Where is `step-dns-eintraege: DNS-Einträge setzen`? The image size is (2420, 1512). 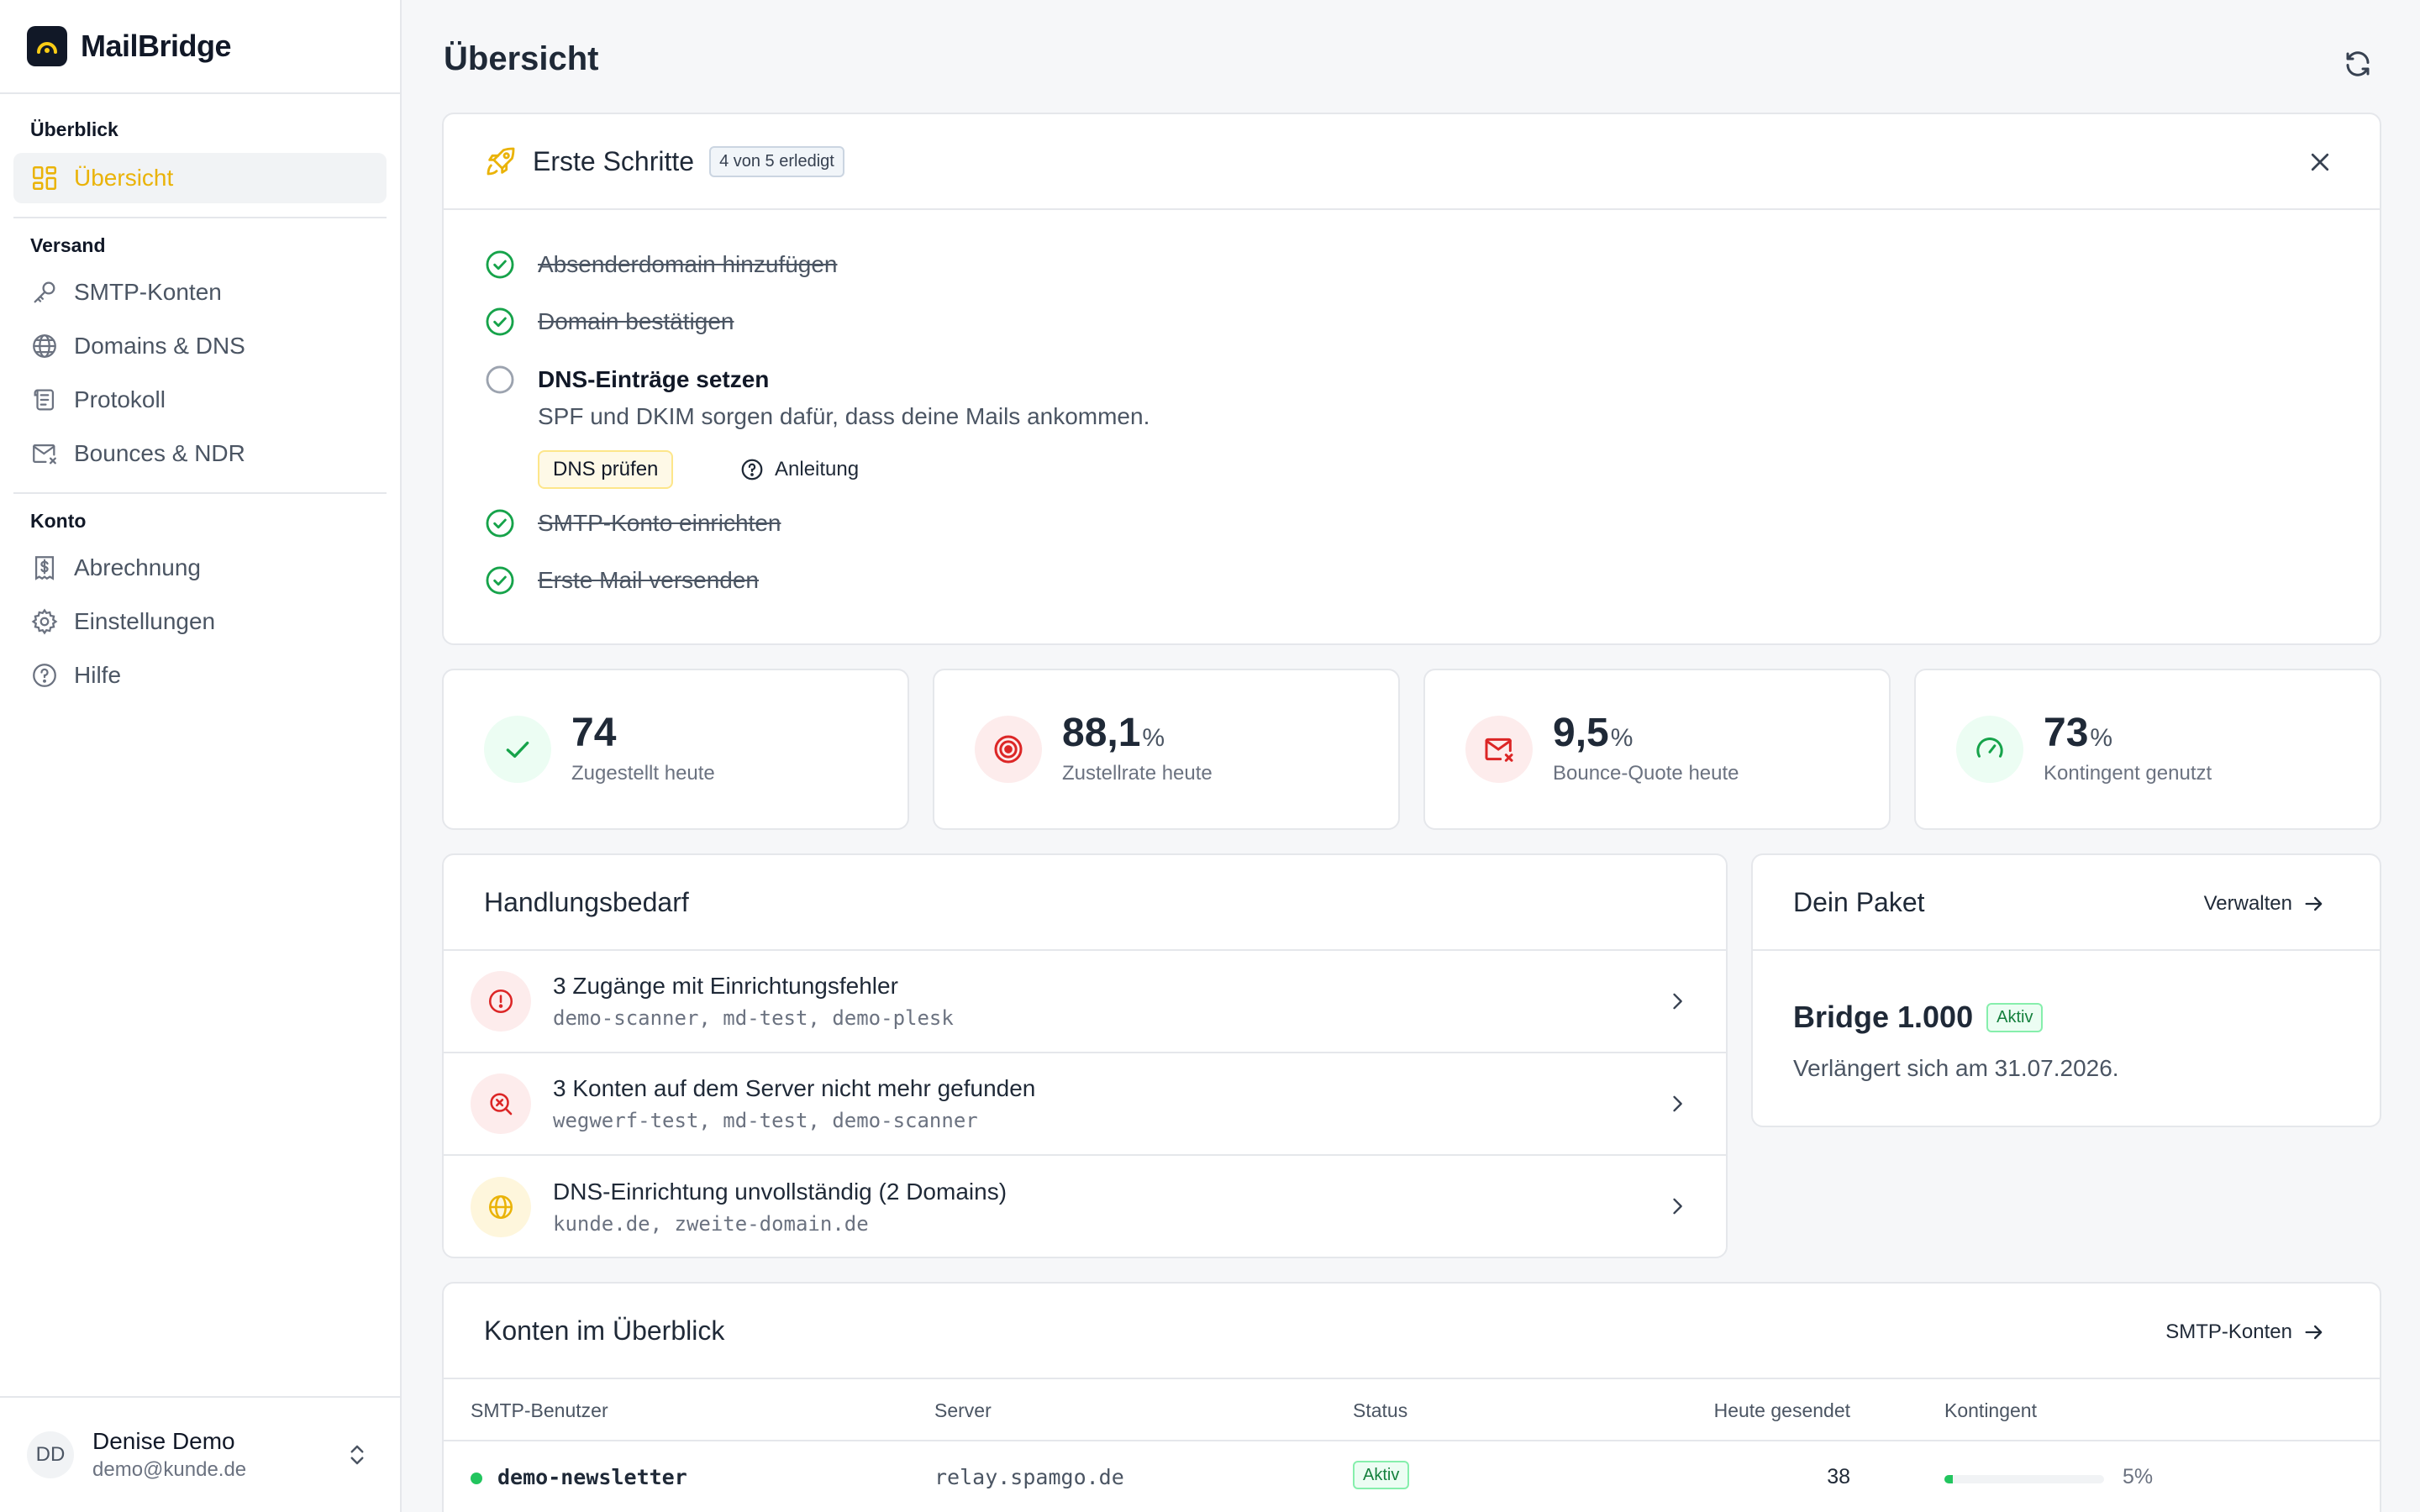 step-dns-eintraege: DNS-Einträge setzen is located at coordinates (627, 380).